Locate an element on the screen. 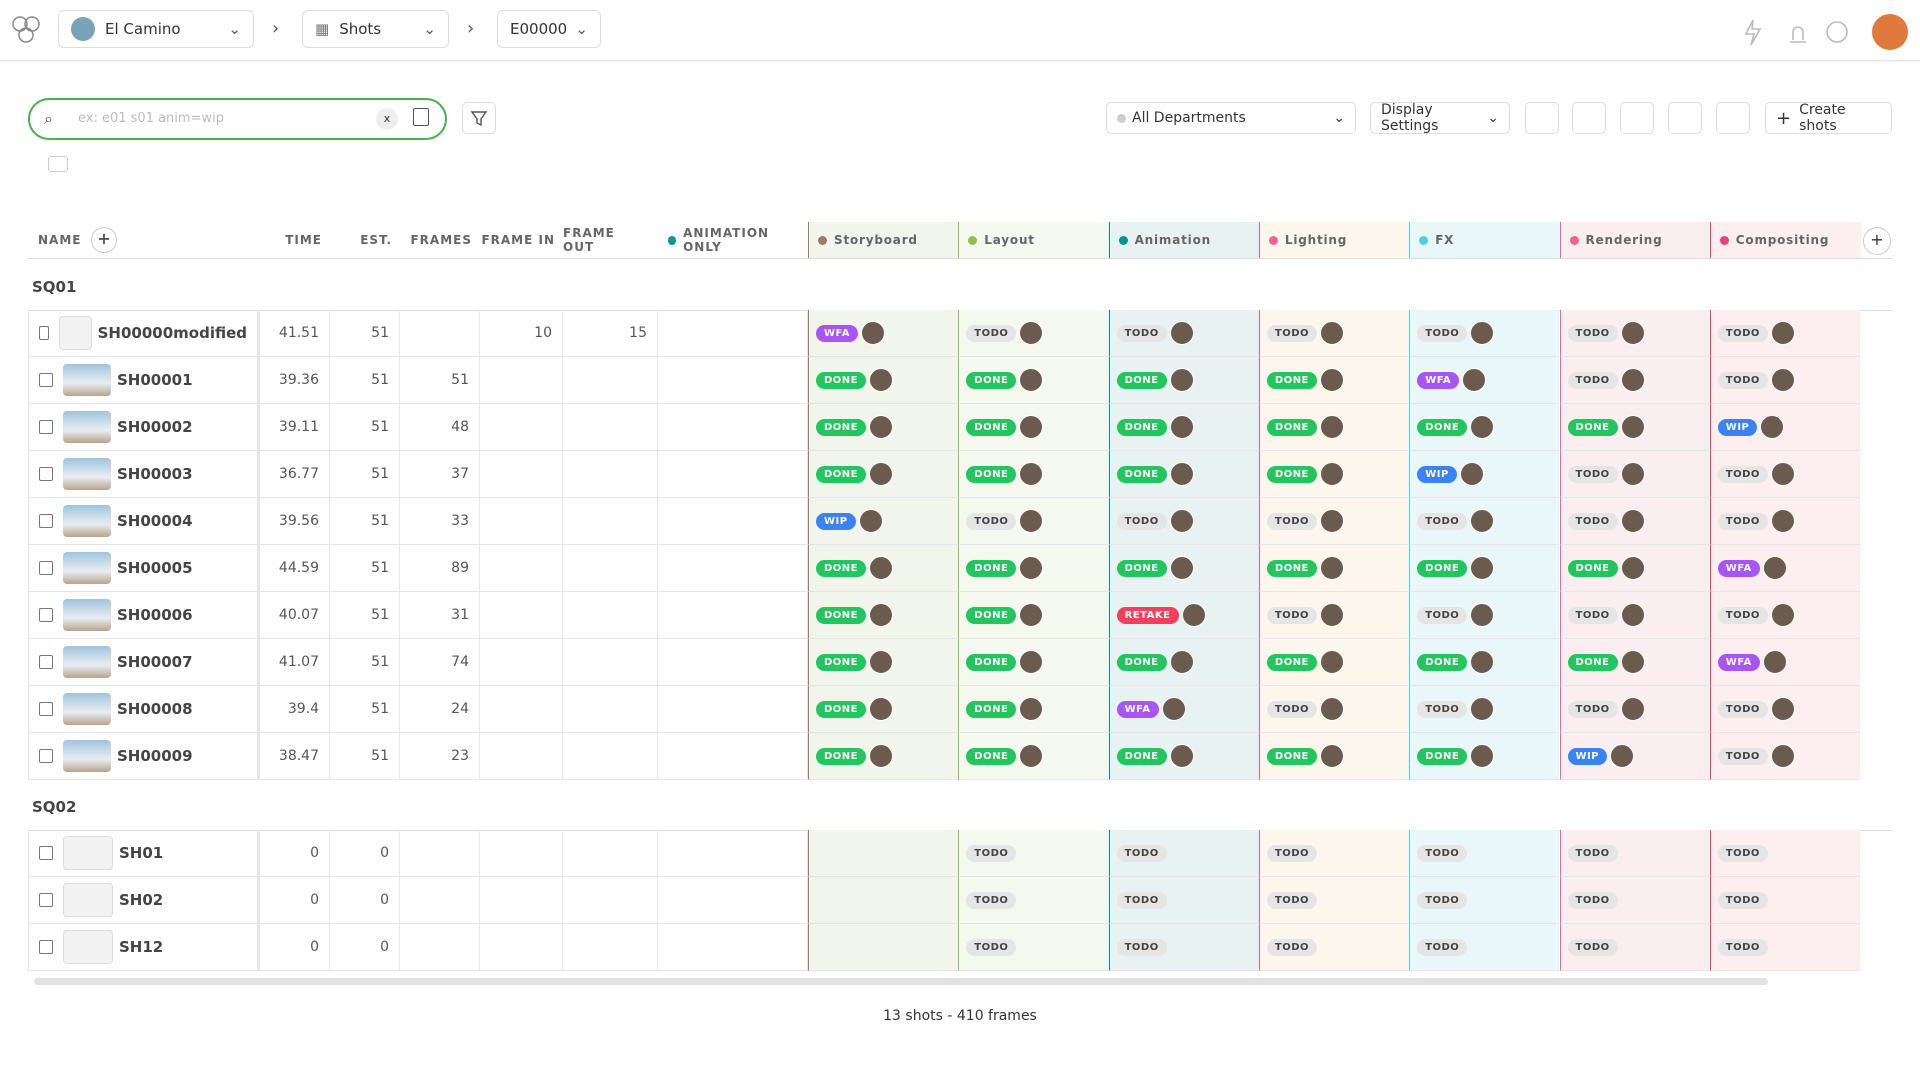  logo is located at coordinates (26, 30).